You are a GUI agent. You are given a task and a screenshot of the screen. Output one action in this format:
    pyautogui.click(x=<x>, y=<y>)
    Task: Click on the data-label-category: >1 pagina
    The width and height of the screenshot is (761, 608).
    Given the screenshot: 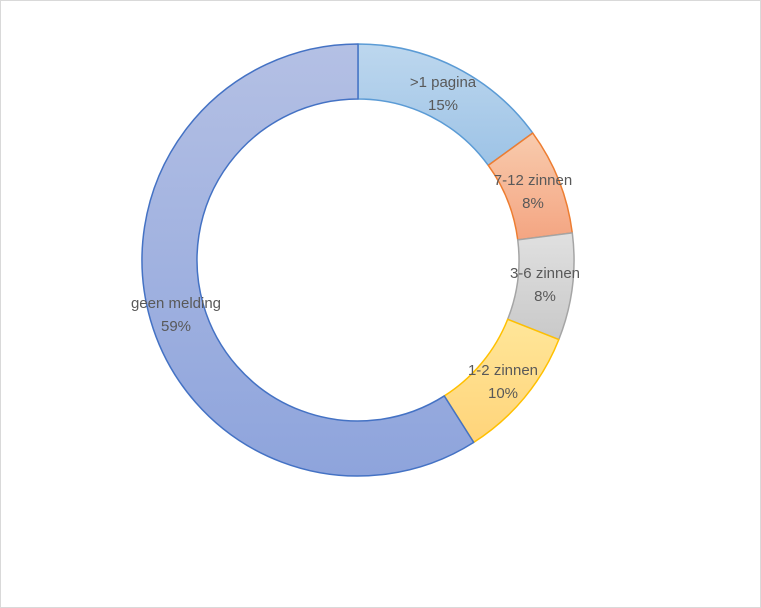 What is the action you would take?
    pyautogui.click(x=443, y=82)
    